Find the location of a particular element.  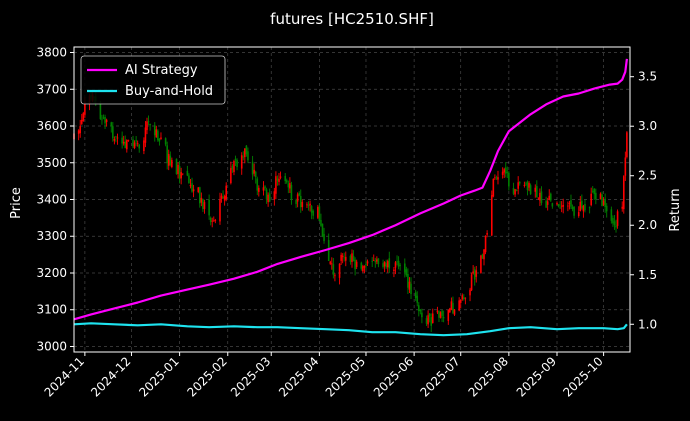

y2-tick-label: 2.0 is located at coordinates (647, 225).